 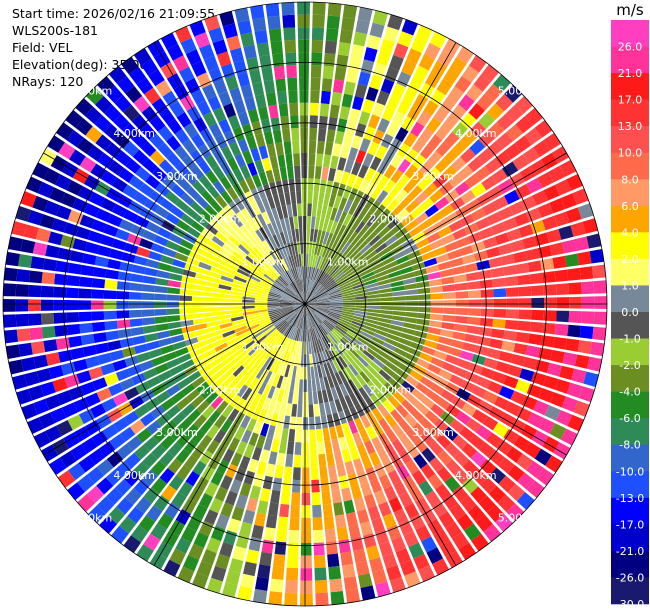 I want to click on ring-label: 3.00km, so click(x=433, y=176).